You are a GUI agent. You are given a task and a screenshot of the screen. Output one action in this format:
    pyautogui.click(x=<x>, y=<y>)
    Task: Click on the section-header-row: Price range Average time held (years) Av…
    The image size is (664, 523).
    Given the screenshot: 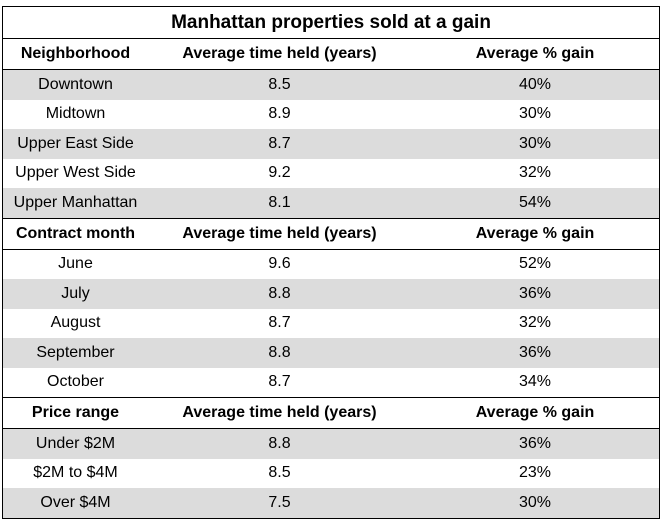 What is the action you would take?
    pyautogui.click(x=331, y=413)
    